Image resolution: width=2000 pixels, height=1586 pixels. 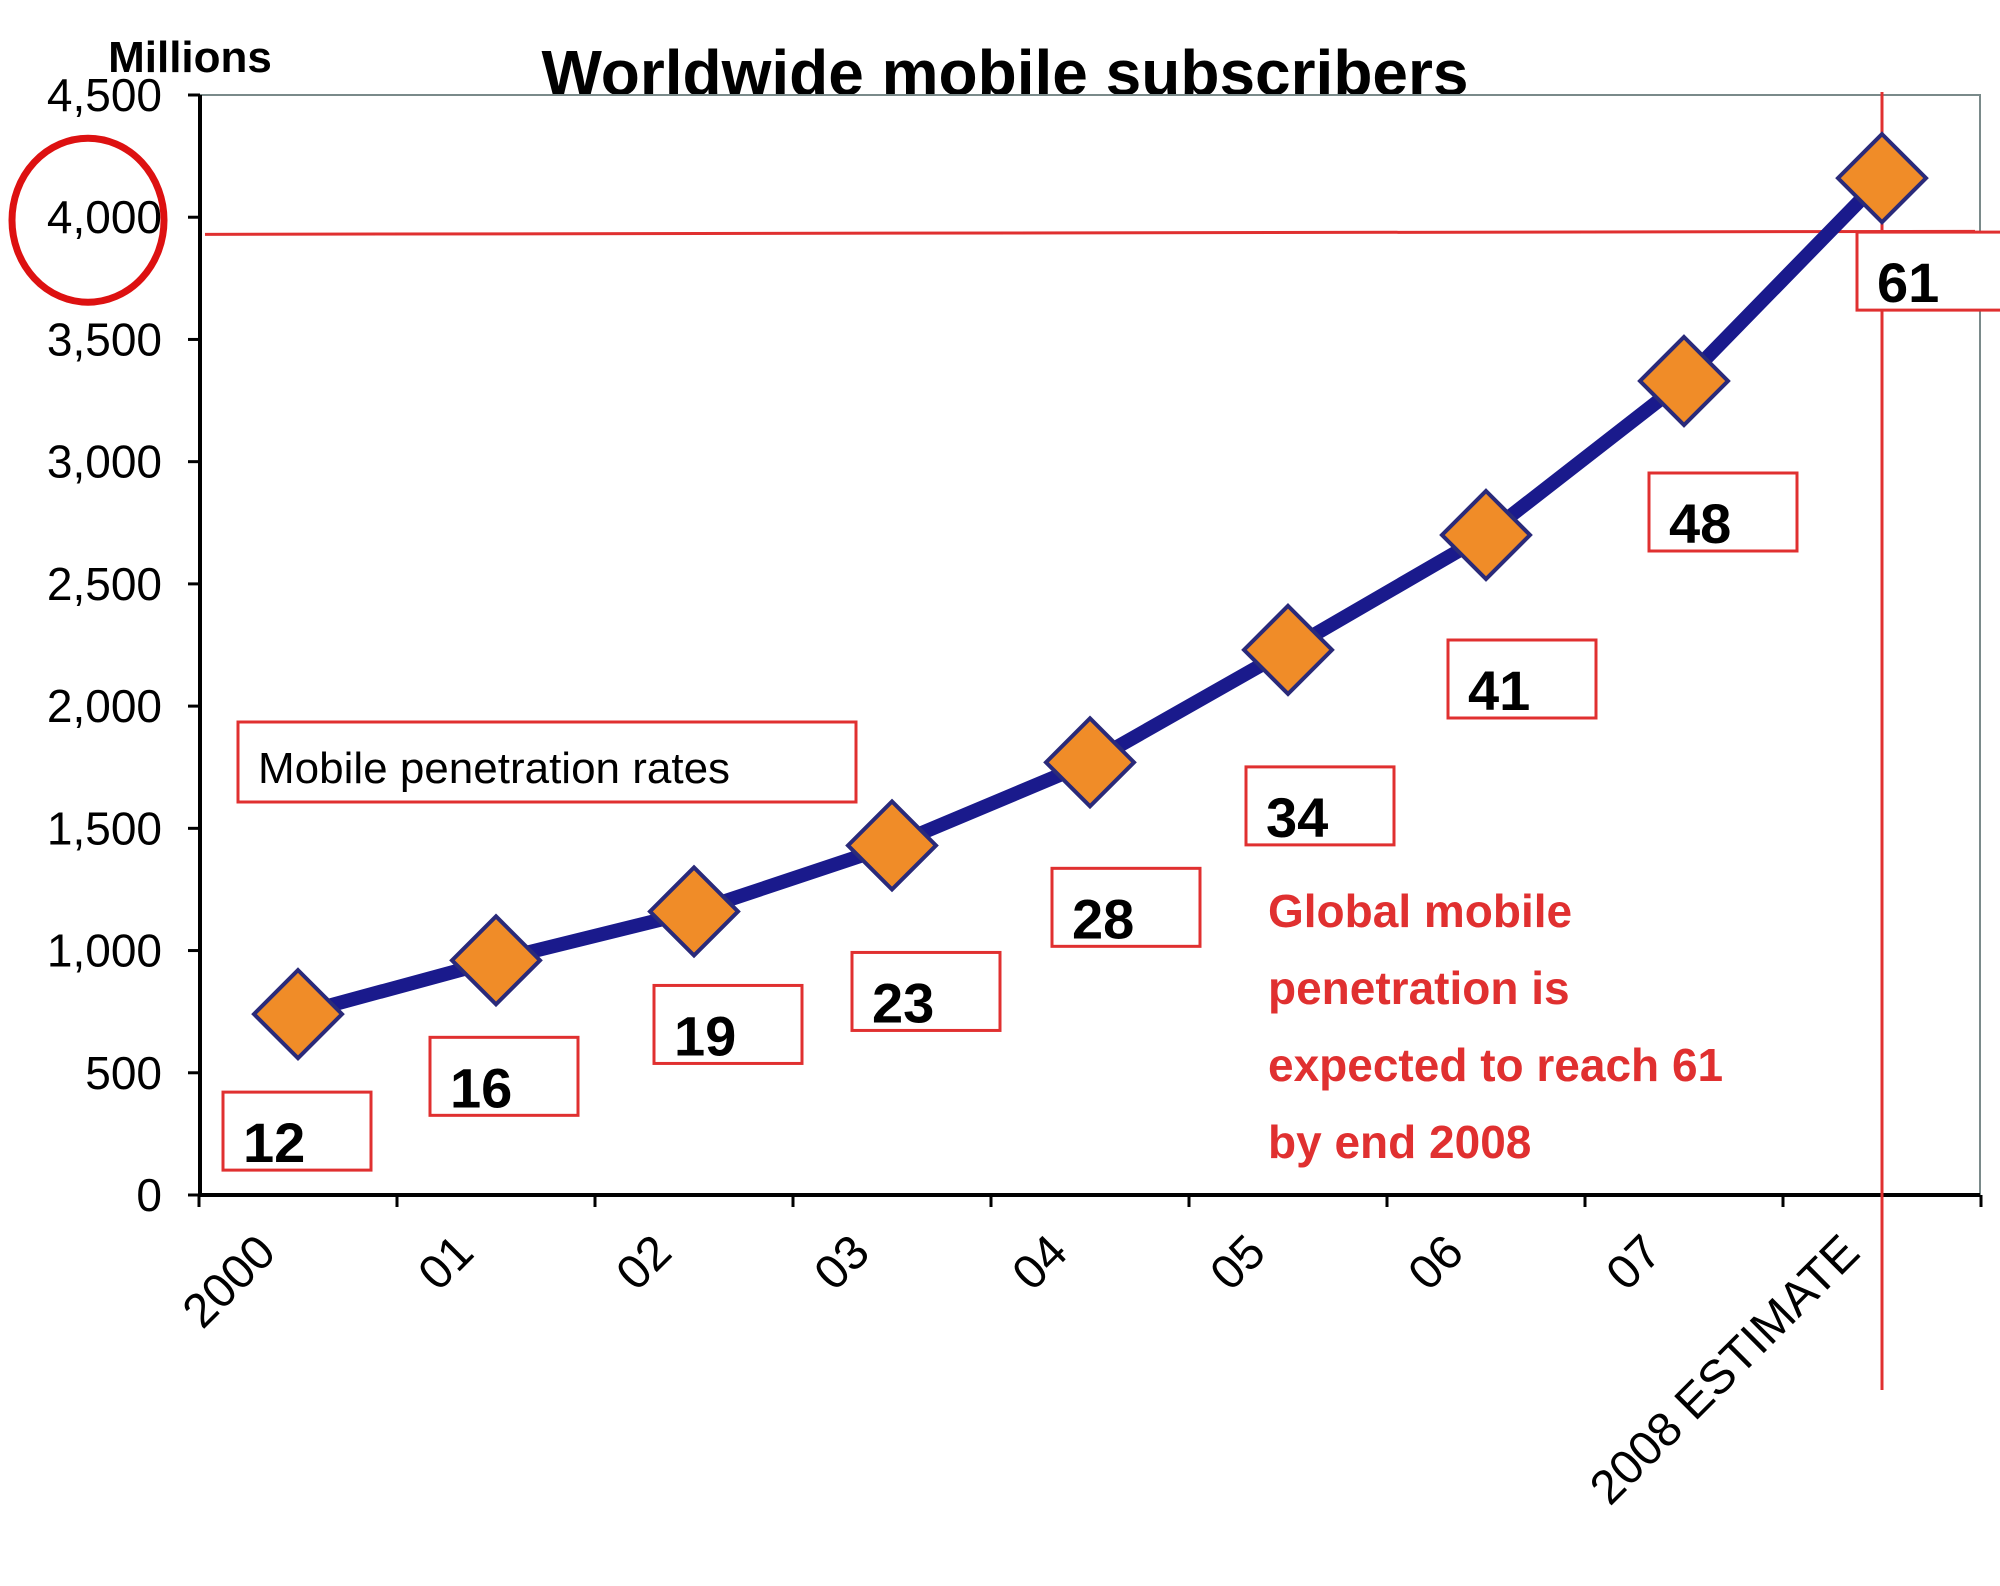 What do you see at coordinates (1499, 690) in the screenshot?
I see `rate-label: 41` at bounding box center [1499, 690].